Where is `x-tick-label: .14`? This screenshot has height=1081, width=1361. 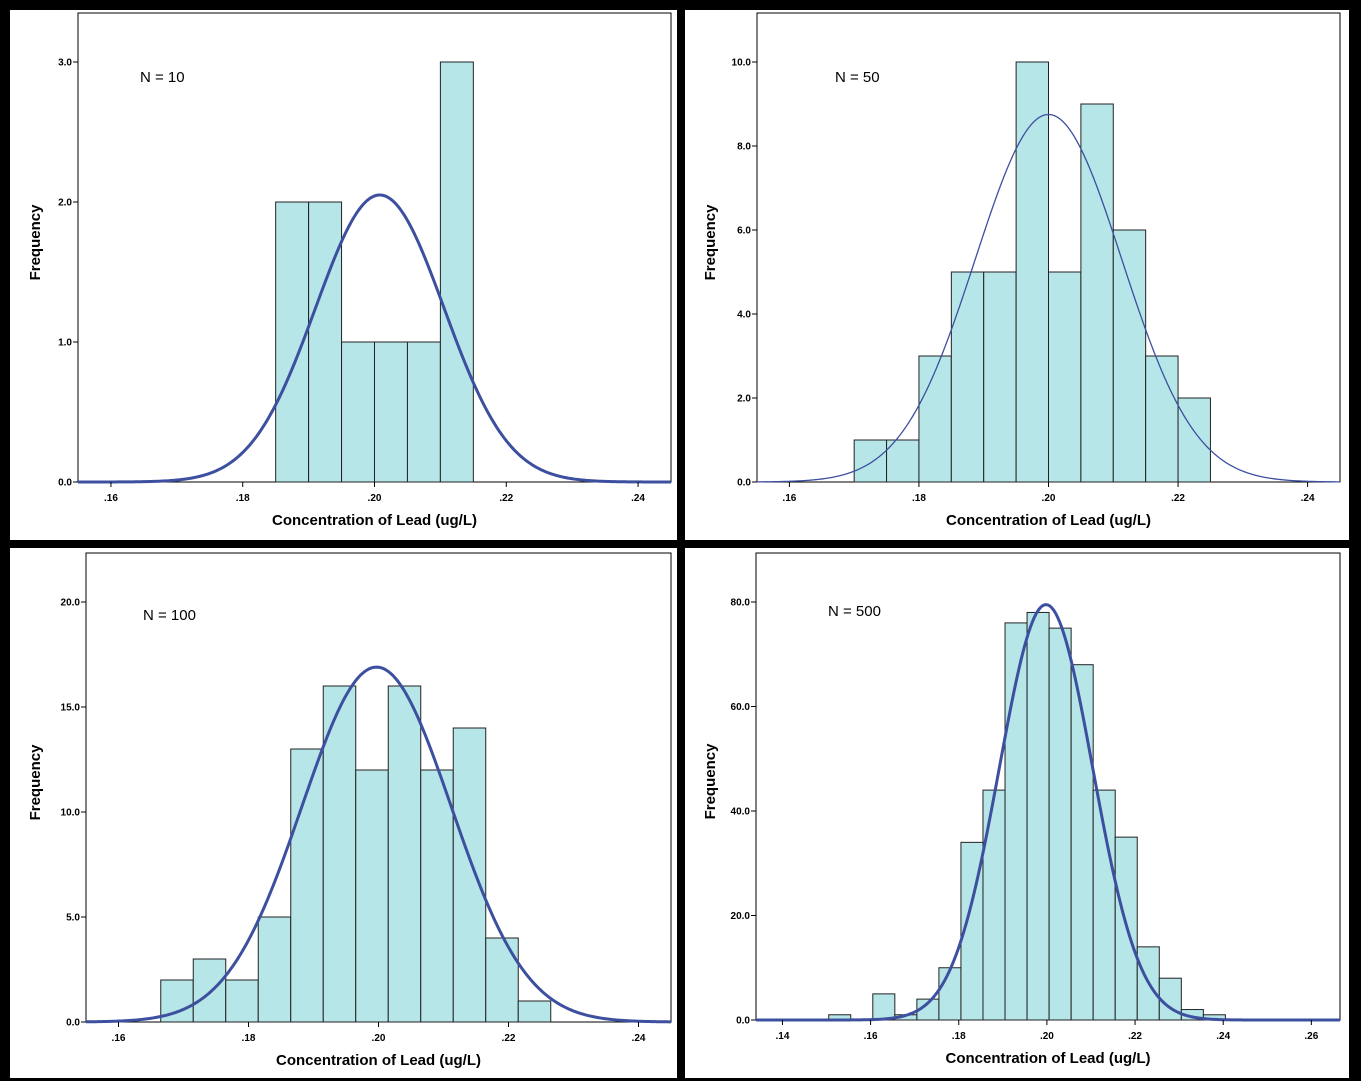
x-tick-label: .14 is located at coordinates (782, 1036).